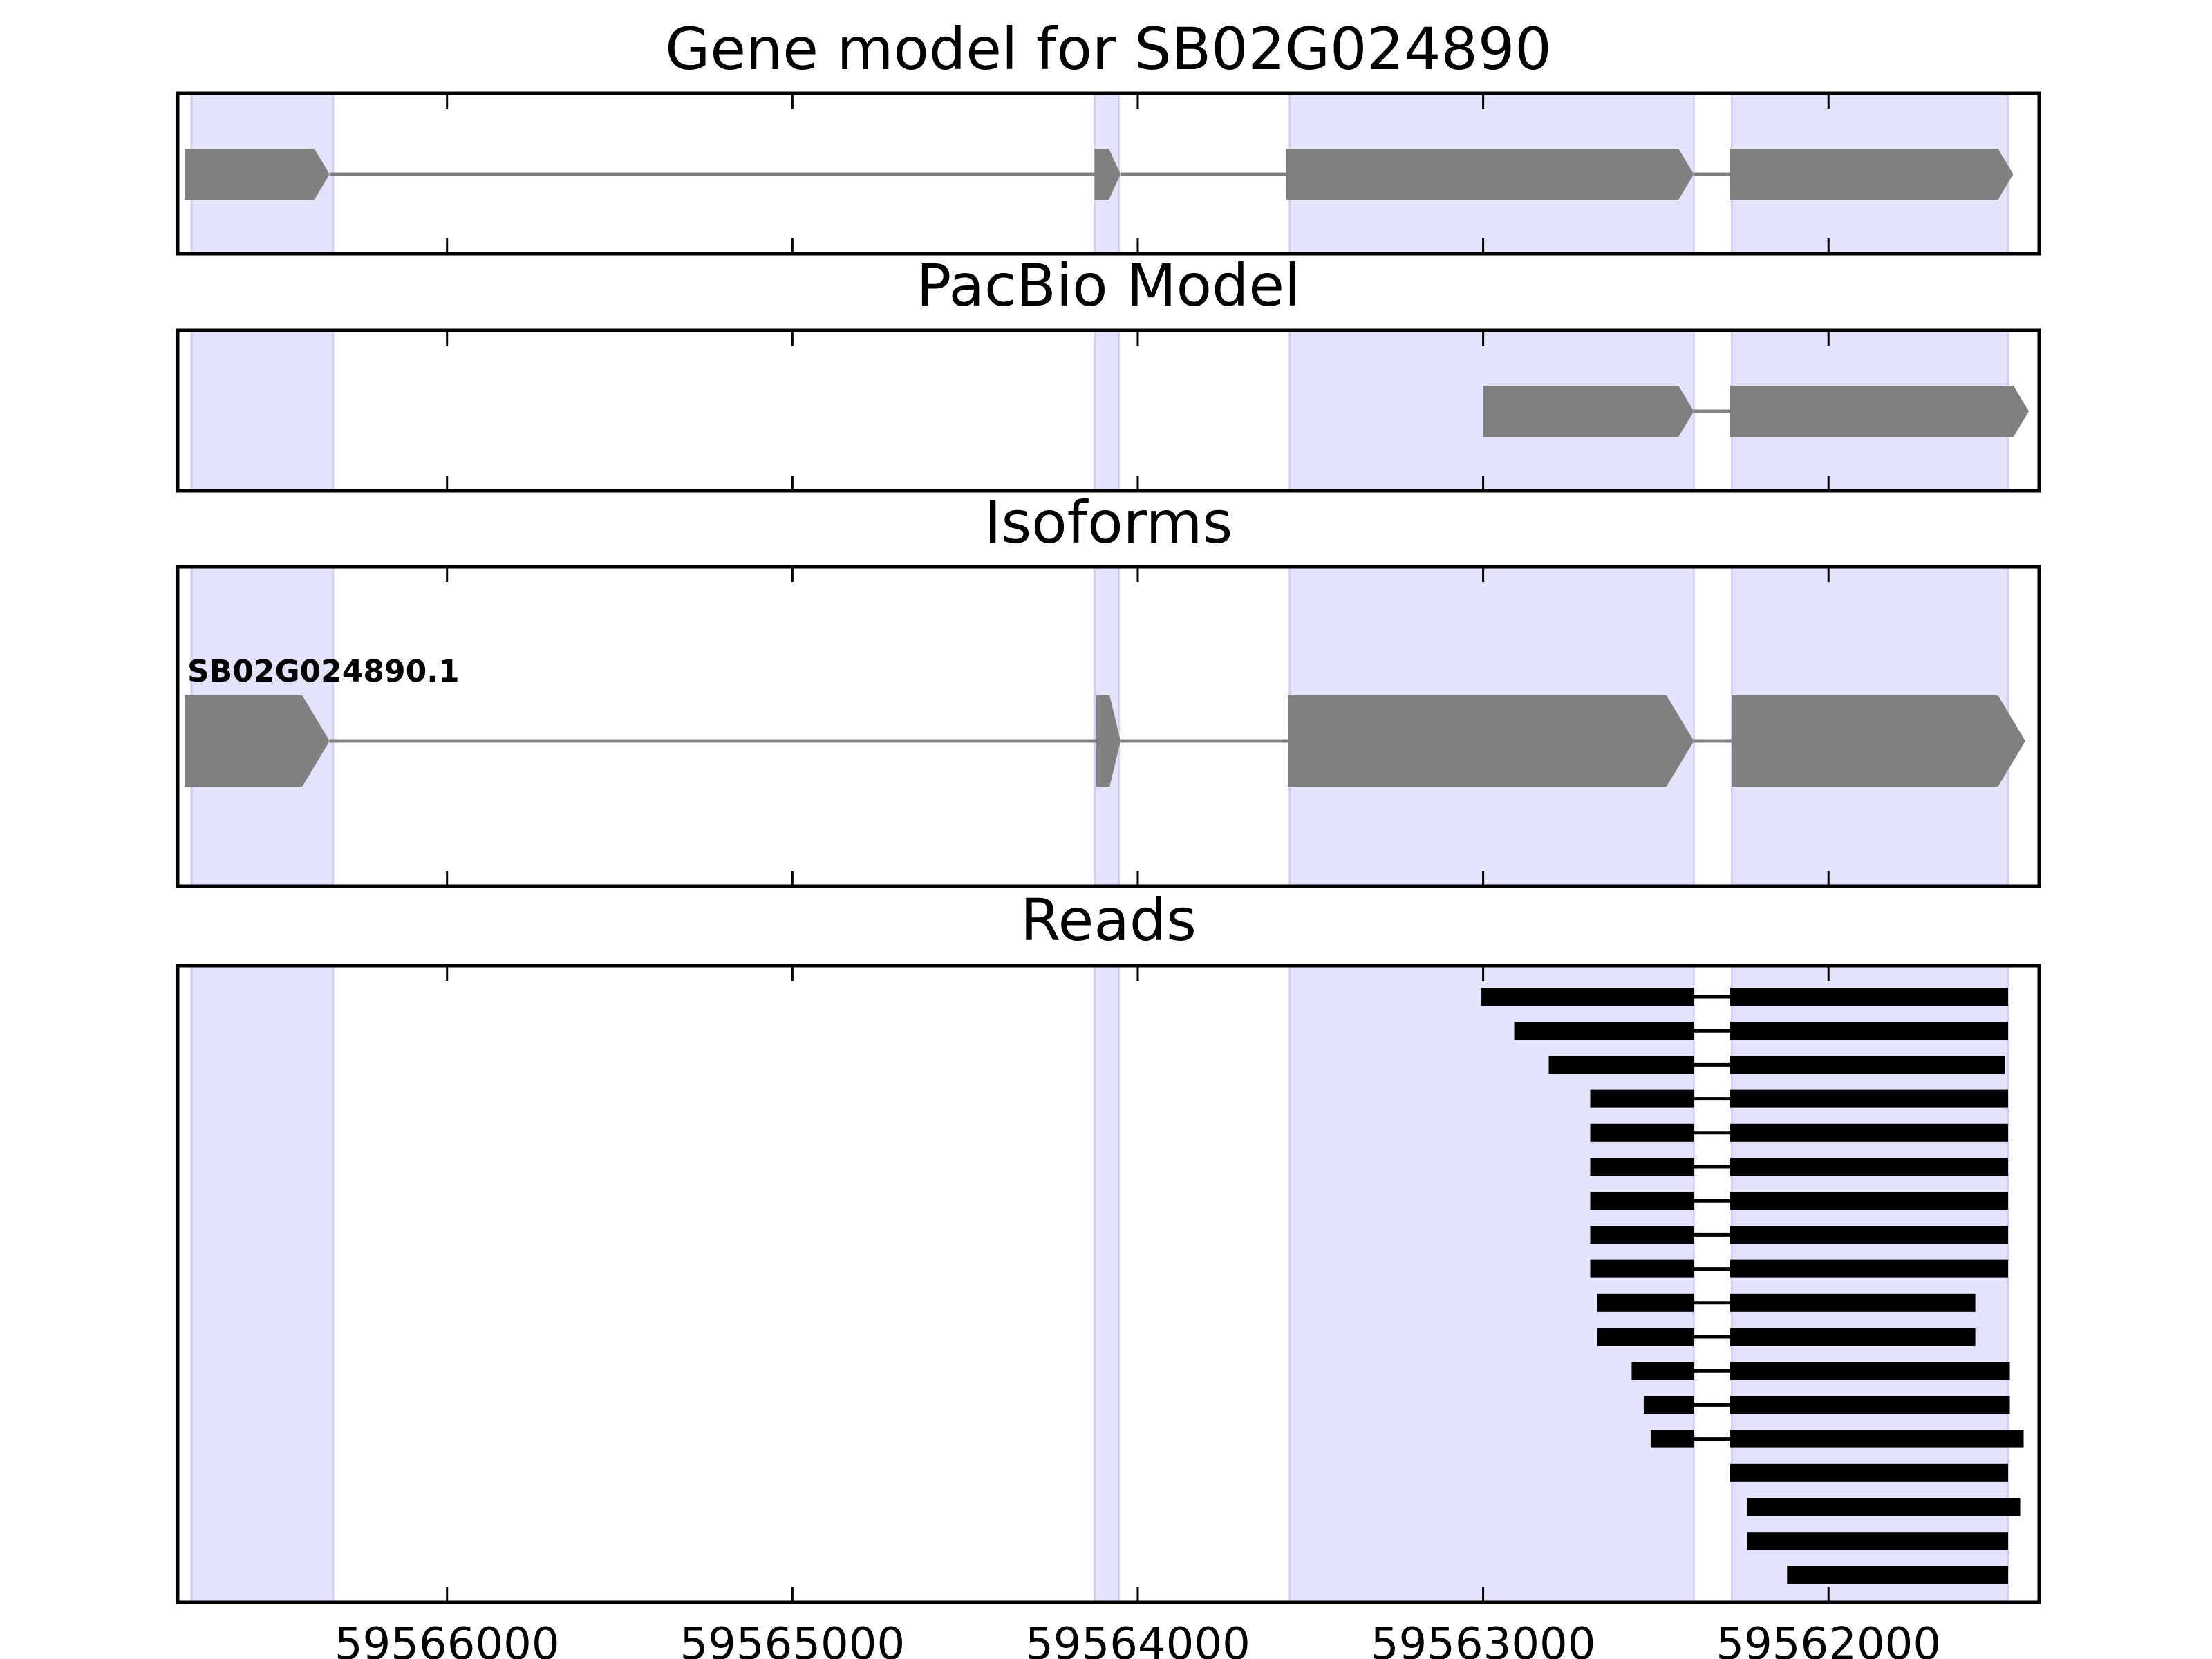 The image size is (2212, 1659). I want to click on isoforms-title: Isoforms, so click(1108, 522).